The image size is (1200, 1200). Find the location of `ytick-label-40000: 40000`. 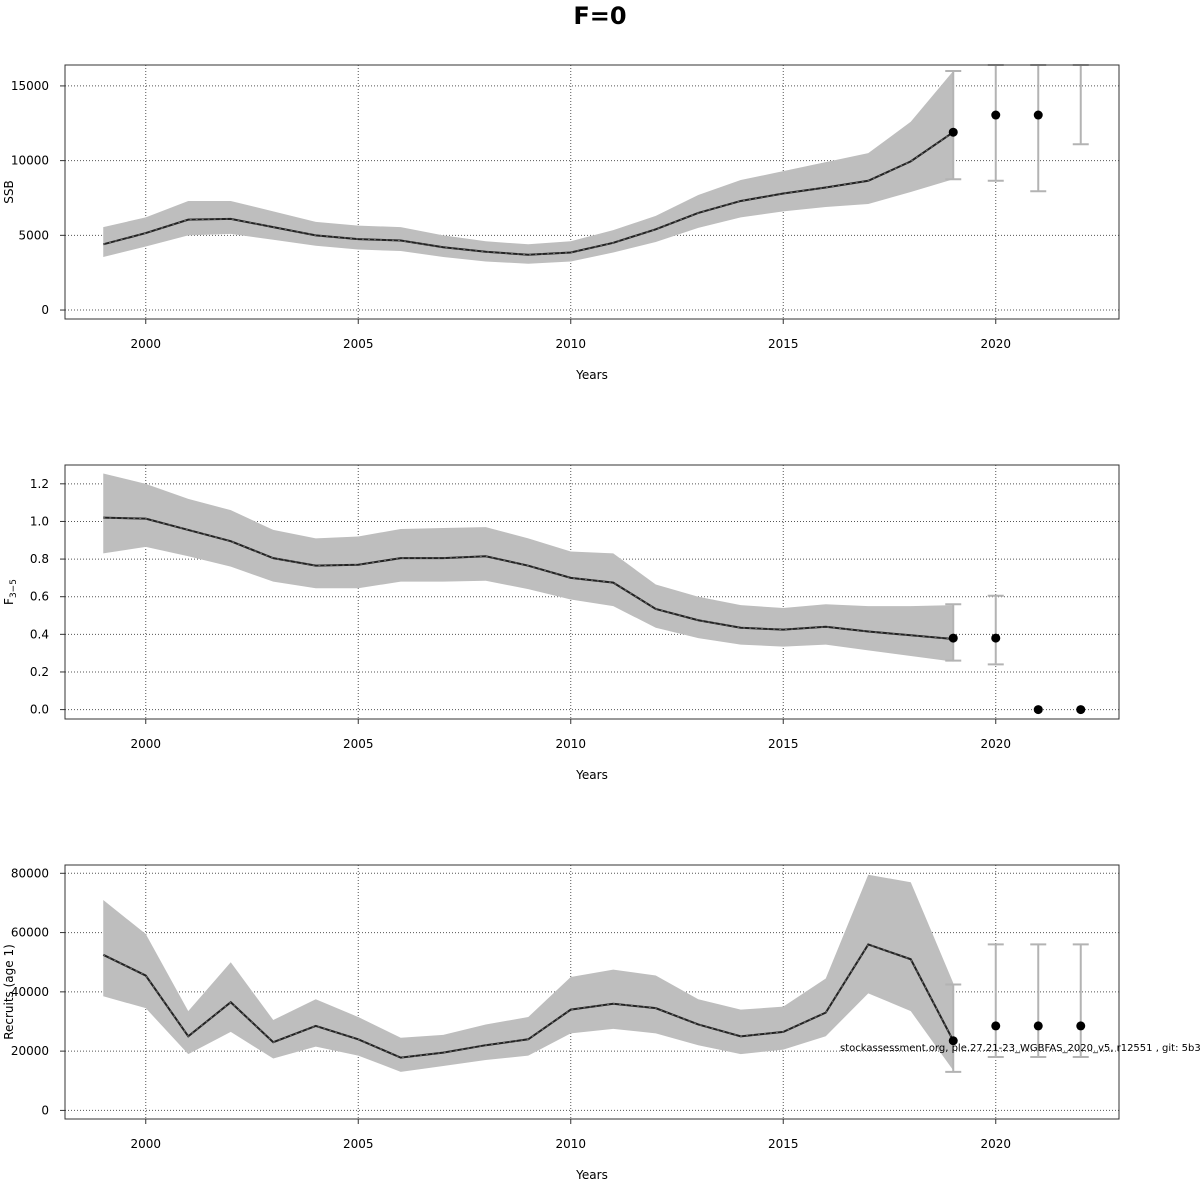

ytick-label-40000: 40000 is located at coordinates (30, 992).